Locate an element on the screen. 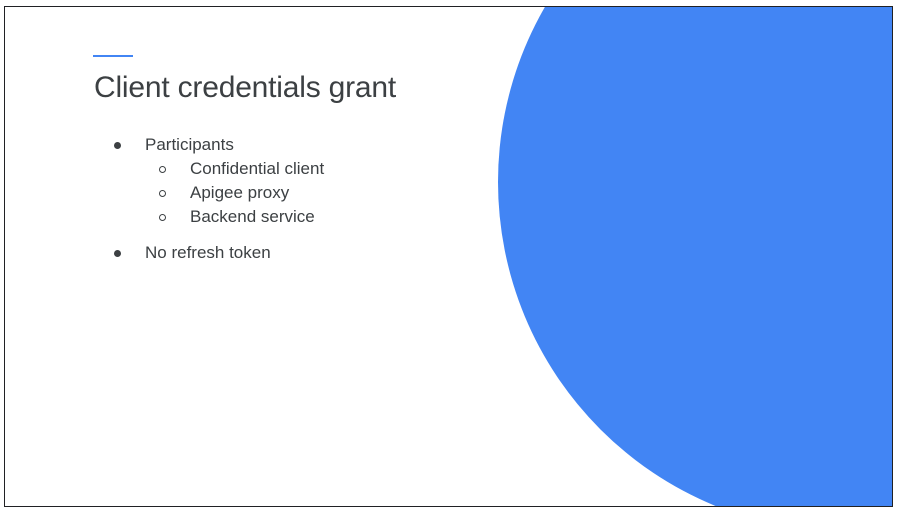 Image resolution: width=897 pixels, height=514 pixels. sub-bullet-item: Backend service is located at coordinates (234, 217).